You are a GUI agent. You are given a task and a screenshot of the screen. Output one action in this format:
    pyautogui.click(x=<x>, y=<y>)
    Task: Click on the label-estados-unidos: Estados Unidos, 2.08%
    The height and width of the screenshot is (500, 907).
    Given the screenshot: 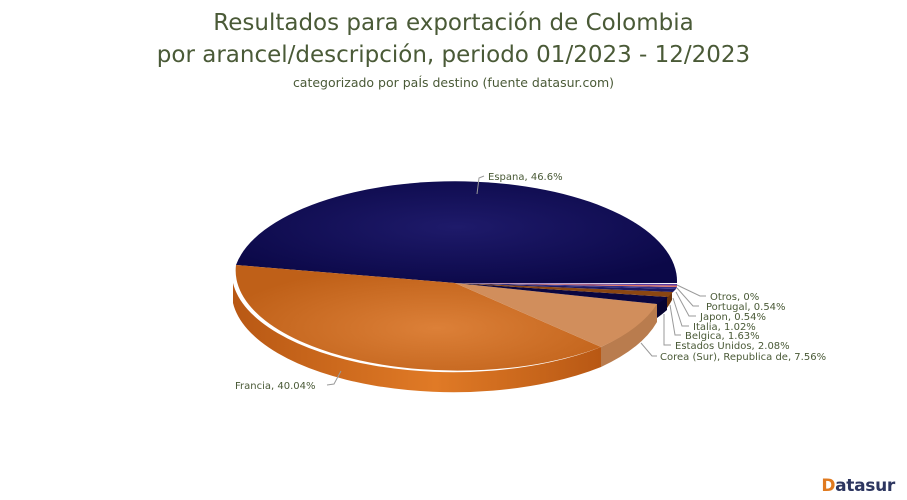 What is the action you would take?
    pyautogui.click(x=732, y=346)
    